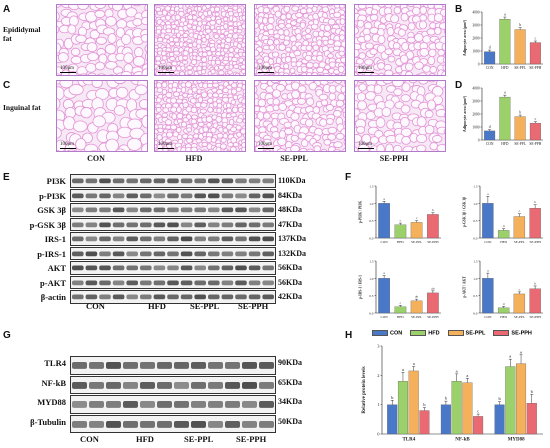 This screenshot has height=448, width=550. Describe the element at coordinates (475, 13) in the screenshot. I see `y-tick-label: 4000` at that location.